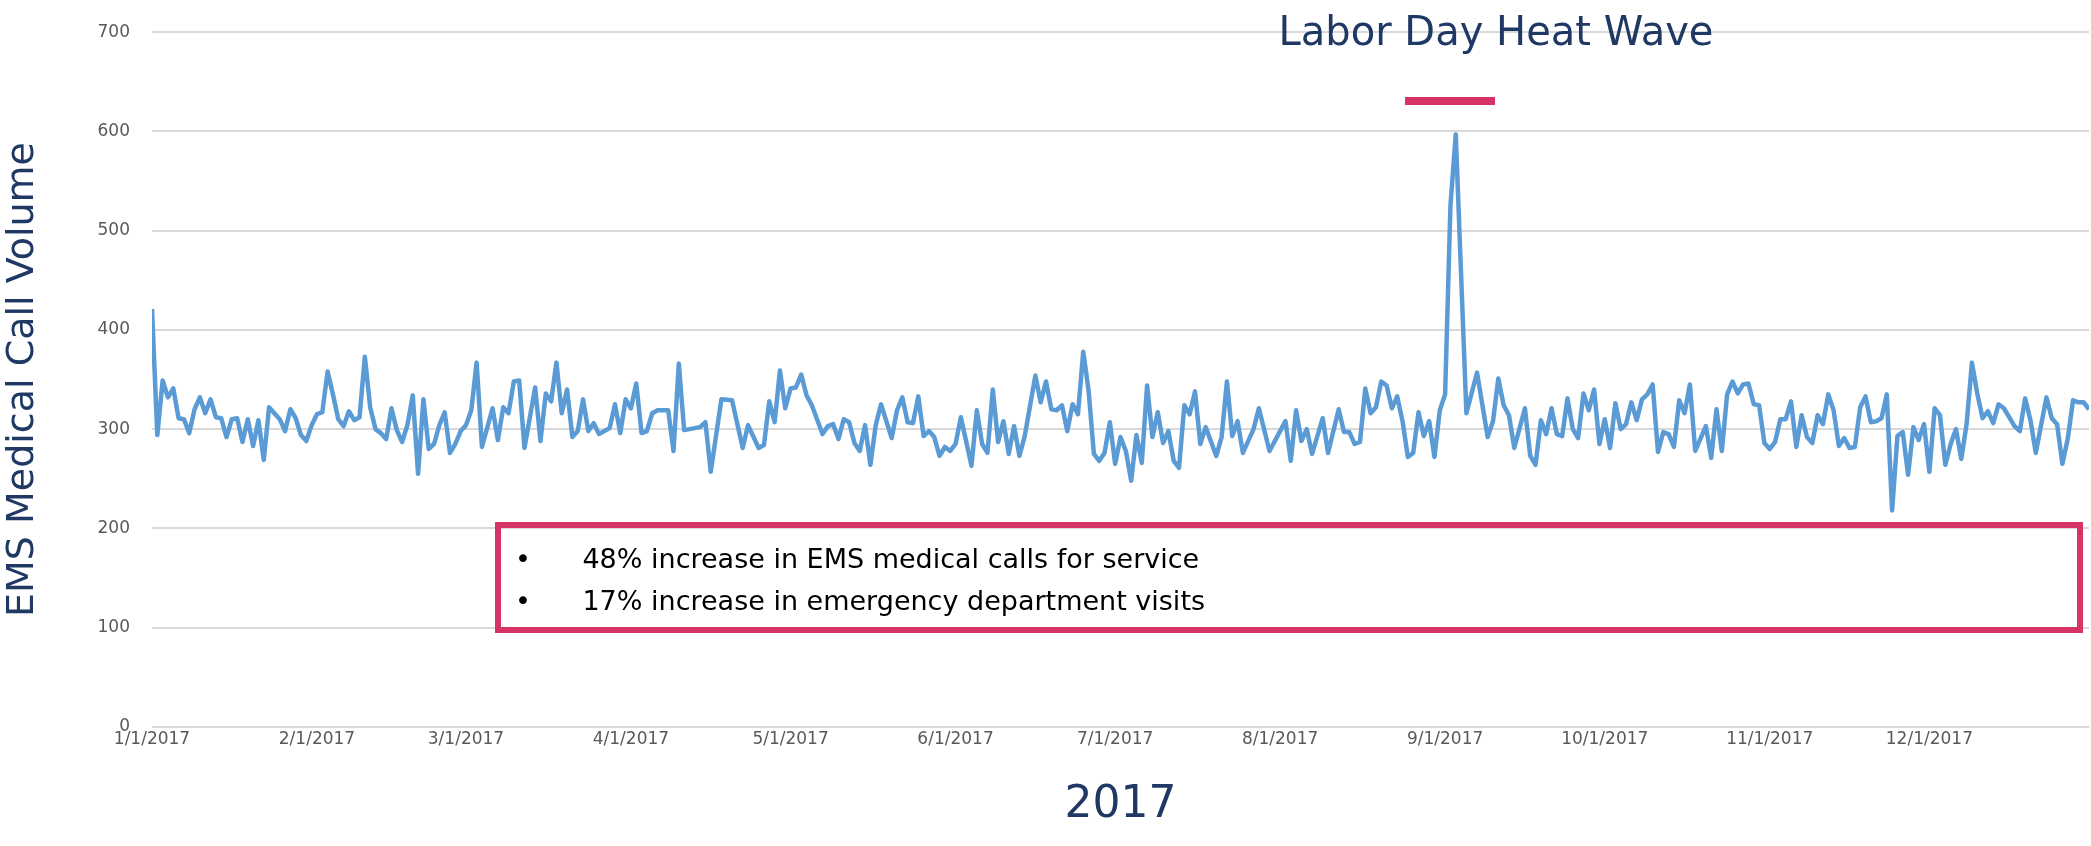  Describe the element at coordinates (1280, 738) in the screenshot. I see `x-tick-label: 8/1/2017` at that location.